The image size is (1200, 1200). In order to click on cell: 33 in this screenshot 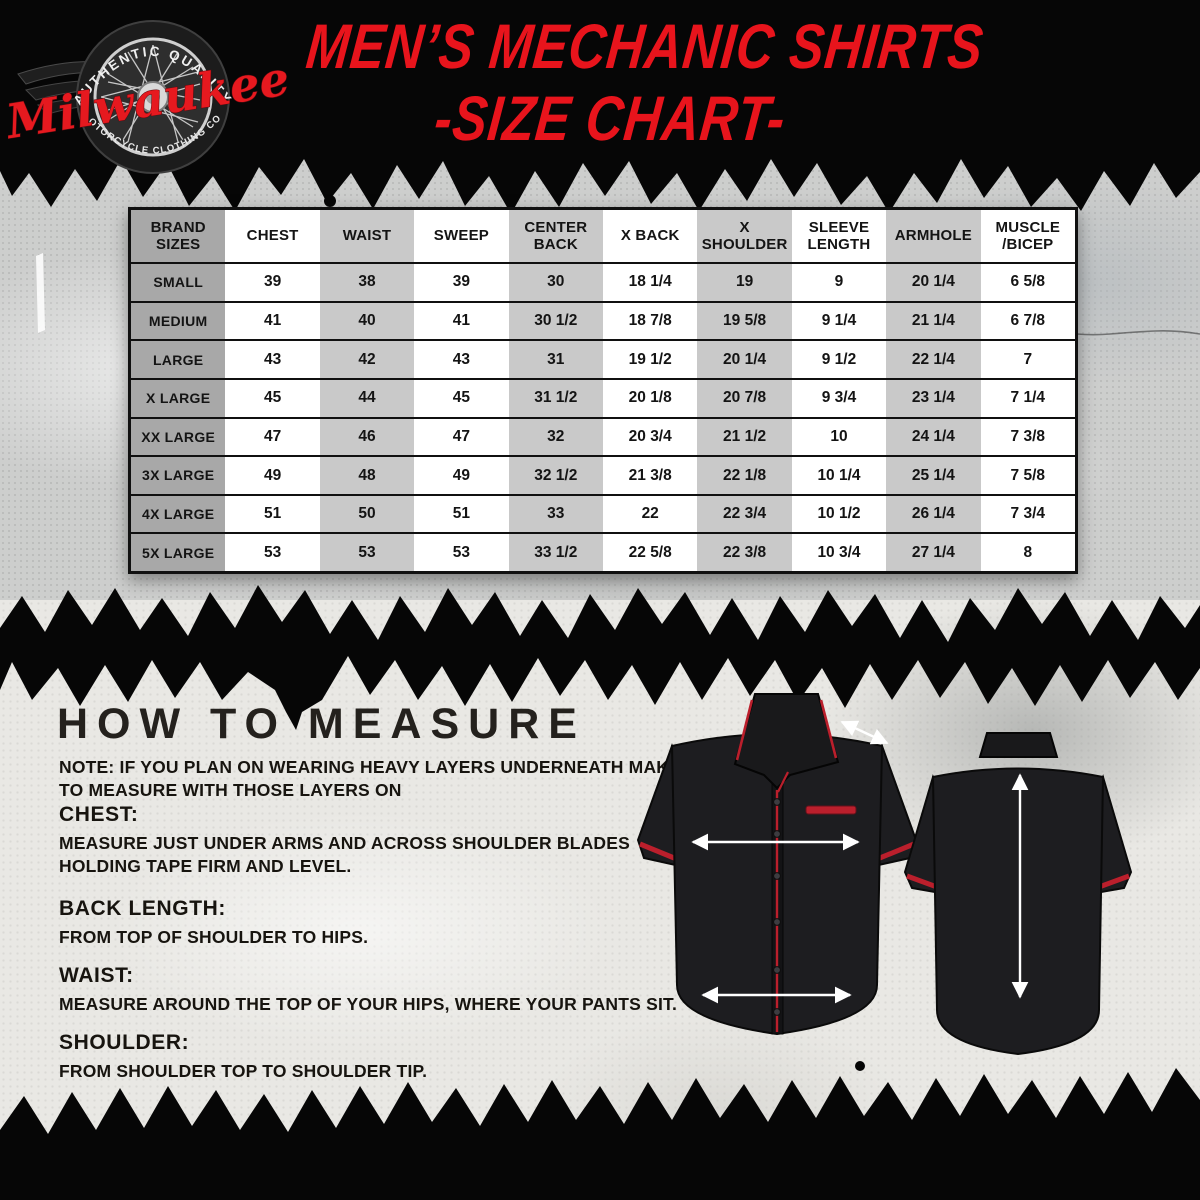, I will do `click(555, 513)`.